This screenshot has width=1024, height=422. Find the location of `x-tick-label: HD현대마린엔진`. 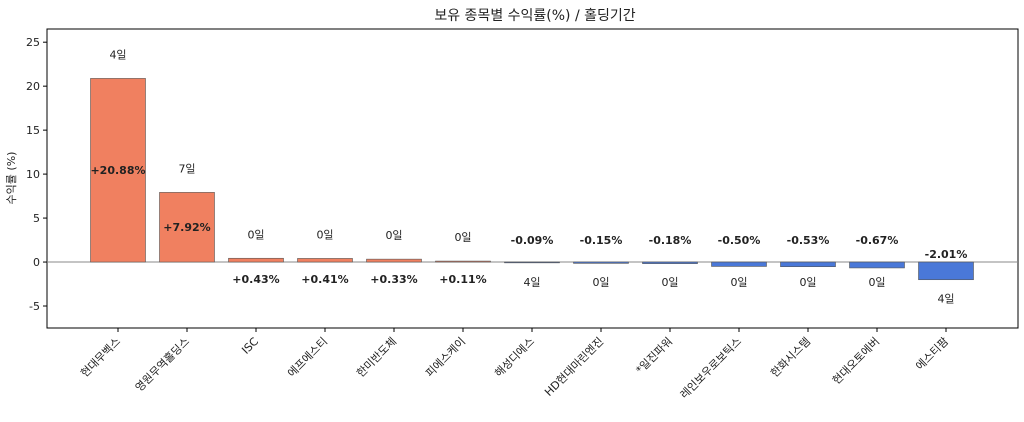

x-tick-label: HD현대마린엔진 is located at coordinates (574, 367).